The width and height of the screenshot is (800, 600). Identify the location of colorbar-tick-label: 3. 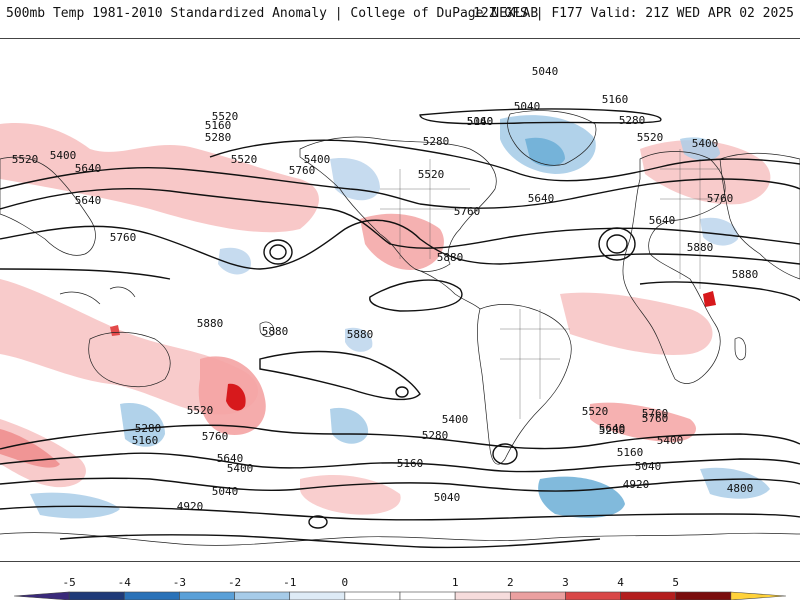
(565, 582).